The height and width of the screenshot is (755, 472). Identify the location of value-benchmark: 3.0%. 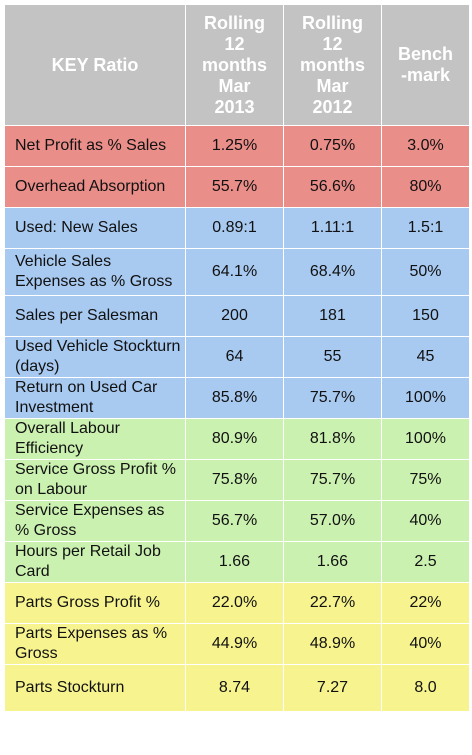
(425, 146).